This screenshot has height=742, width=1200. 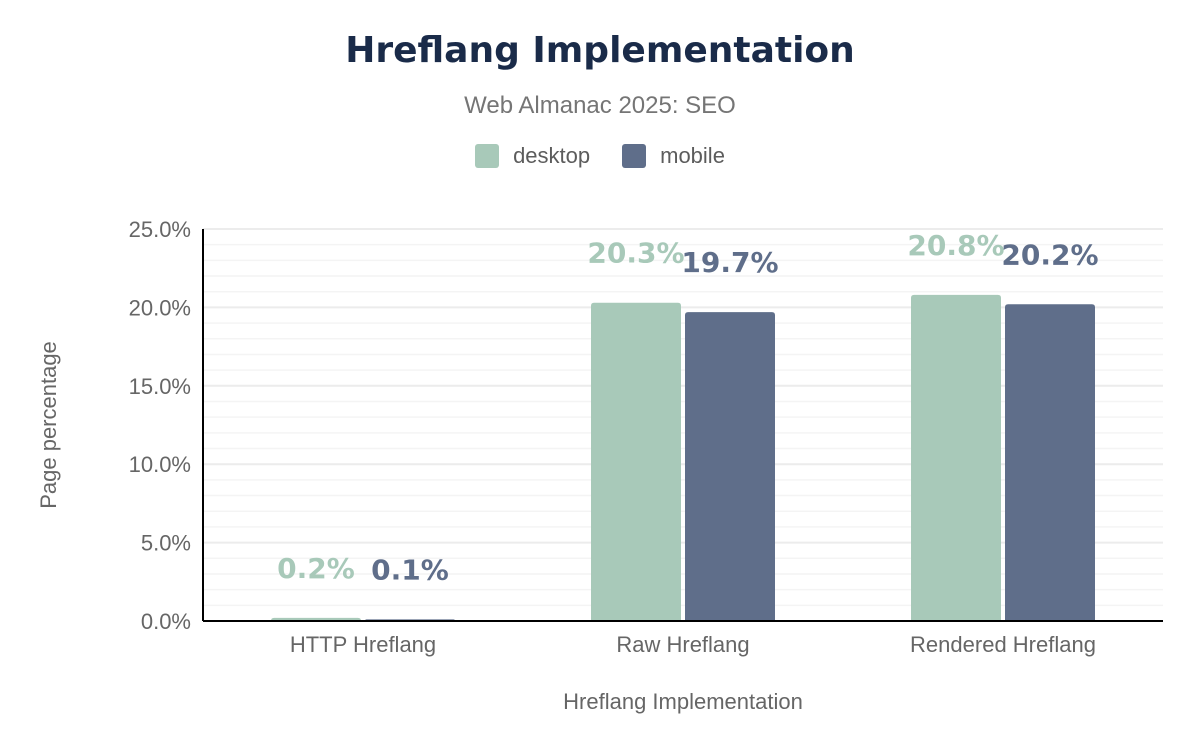 What do you see at coordinates (160, 386) in the screenshot?
I see `y-tick-label: 15.0%` at bounding box center [160, 386].